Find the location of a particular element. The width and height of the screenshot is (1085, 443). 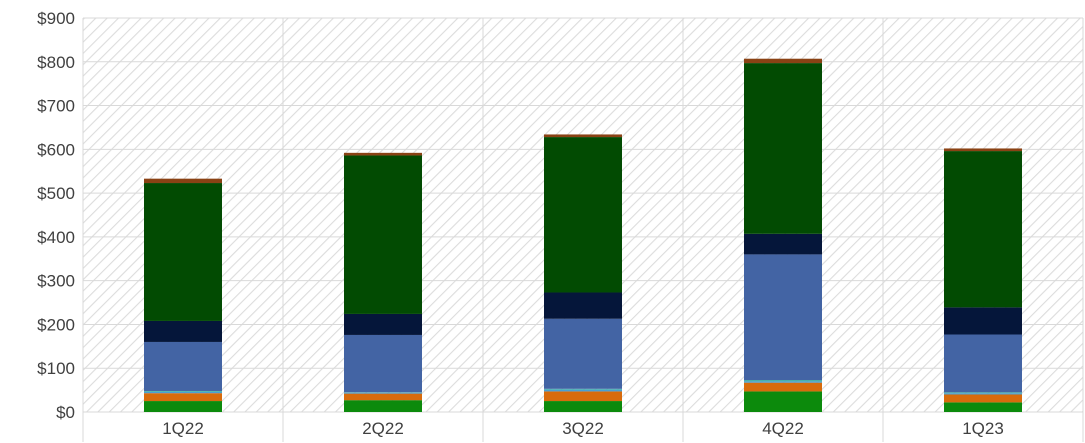

y-tick-label: $900 is located at coordinates (56, 18).